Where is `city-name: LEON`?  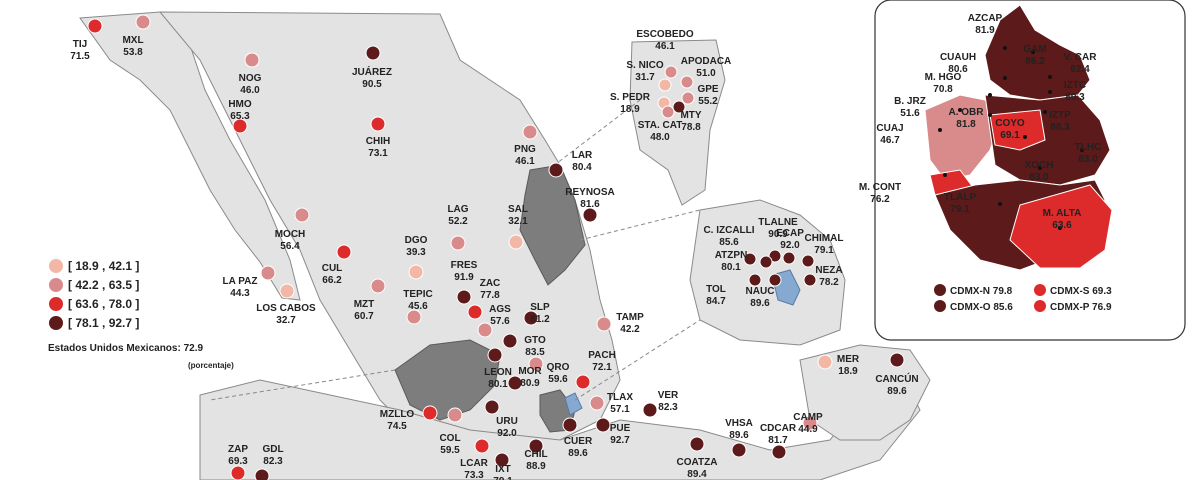 city-name: LEON is located at coordinates (498, 372).